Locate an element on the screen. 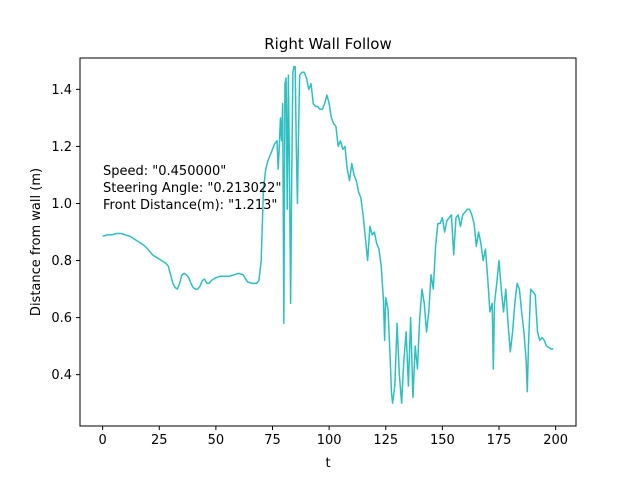  y-tick-label: 1.0 is located at coordinates (61, 204).